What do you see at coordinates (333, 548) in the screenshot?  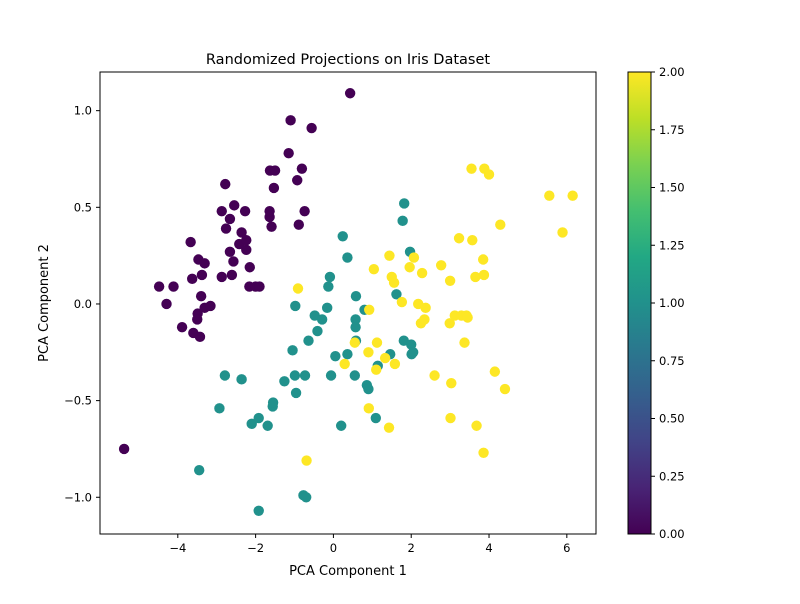 I see `x-tick-label: 0` at bounding box center [333, 548].